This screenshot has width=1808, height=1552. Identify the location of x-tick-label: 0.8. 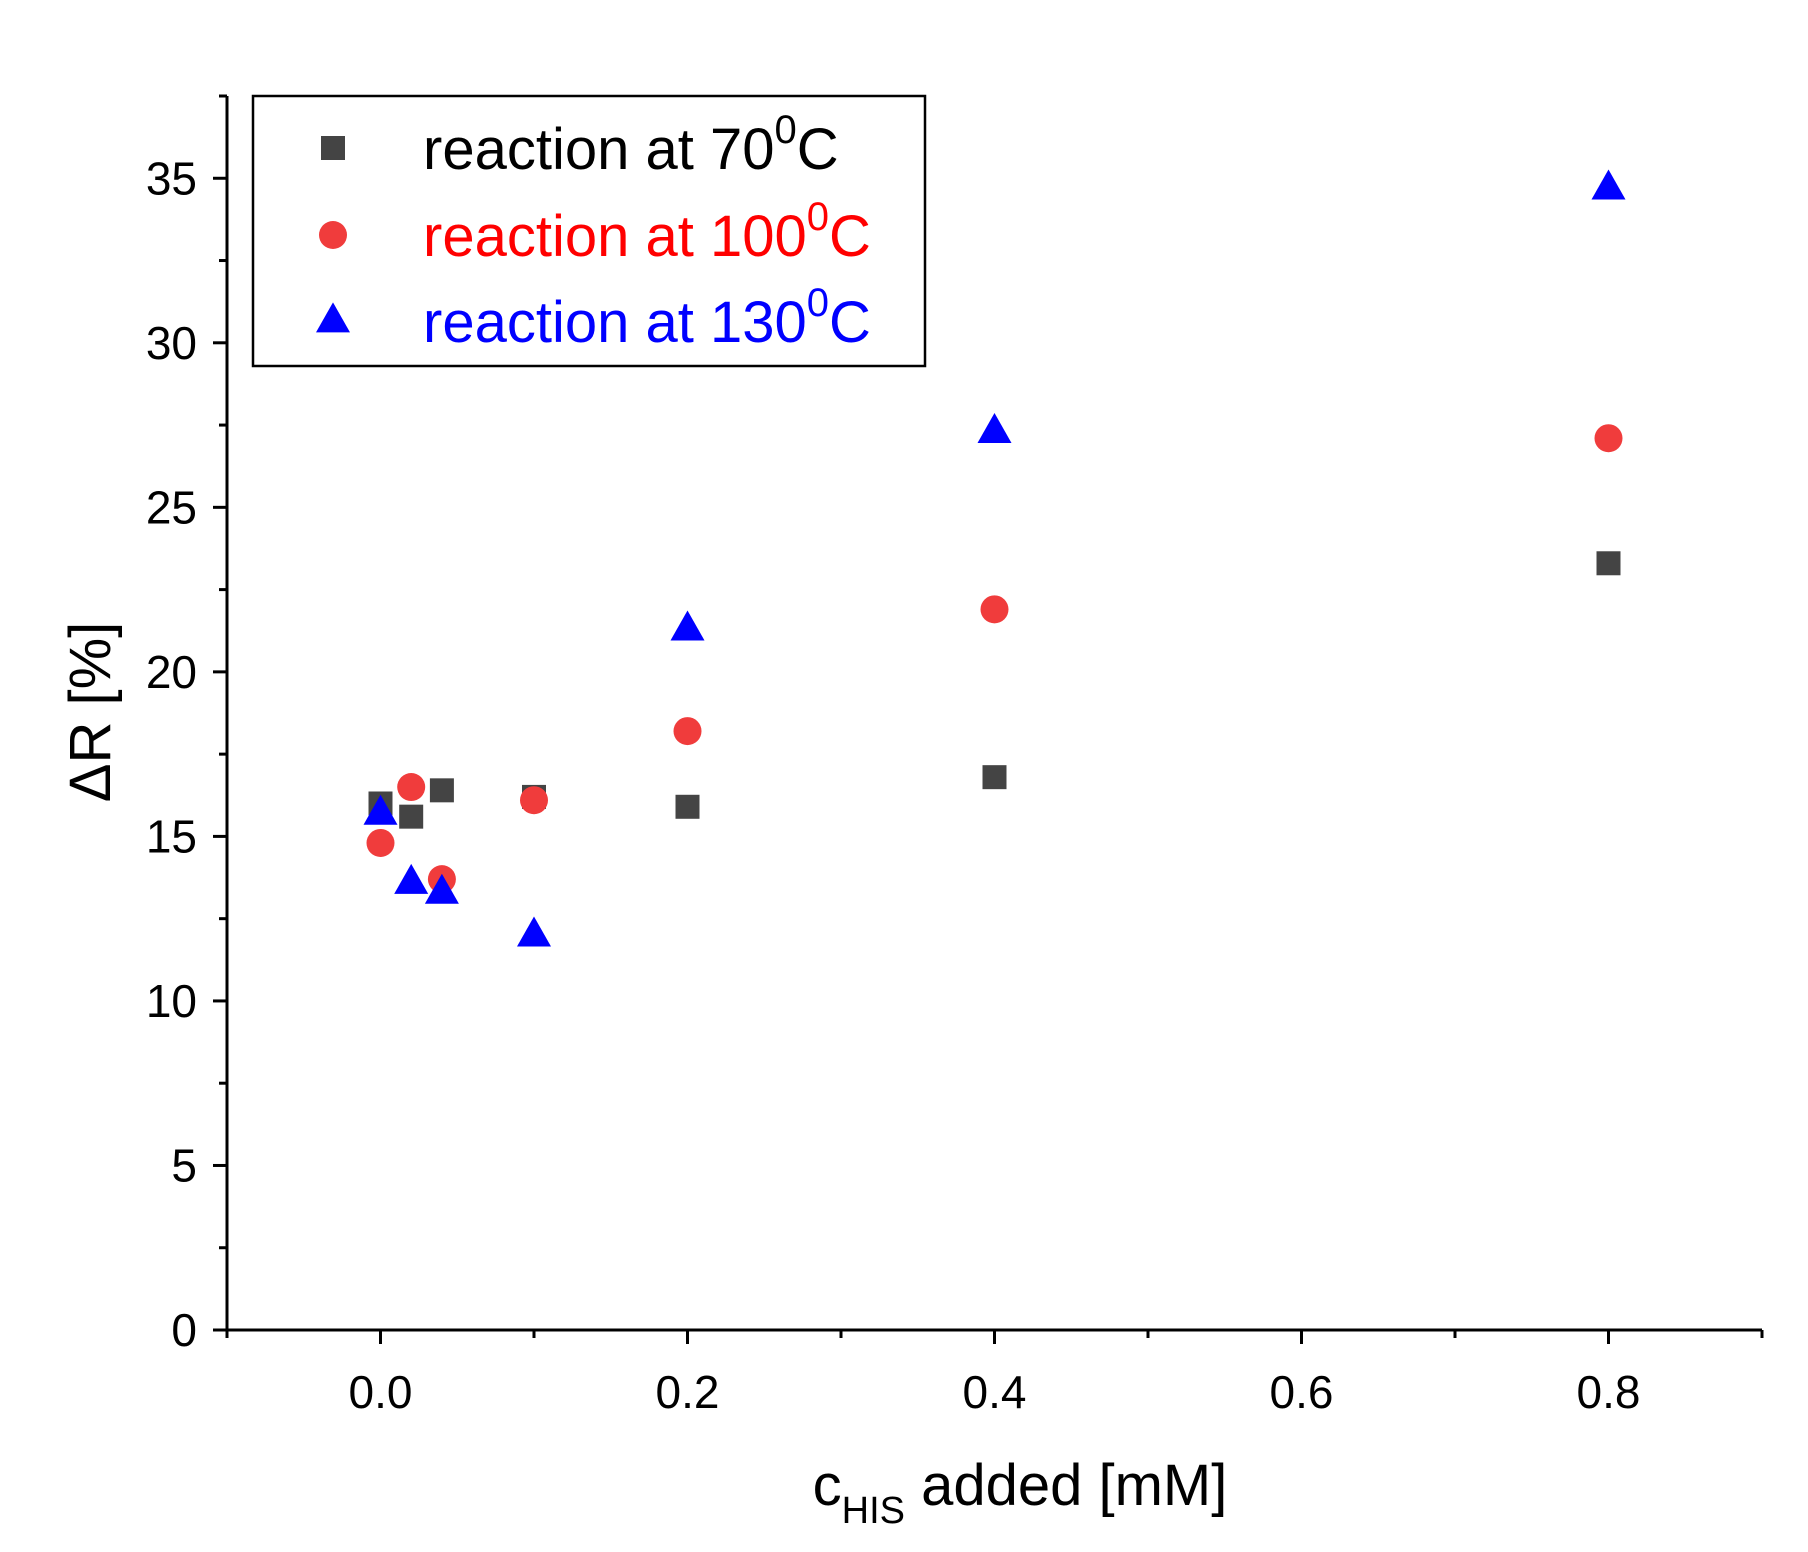
(1609, 1392).